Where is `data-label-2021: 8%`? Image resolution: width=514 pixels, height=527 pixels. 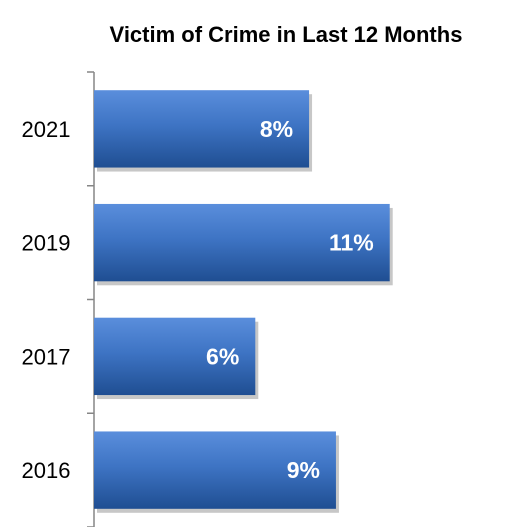
data-label-2021: 8% is located at coordinates (276, 129).